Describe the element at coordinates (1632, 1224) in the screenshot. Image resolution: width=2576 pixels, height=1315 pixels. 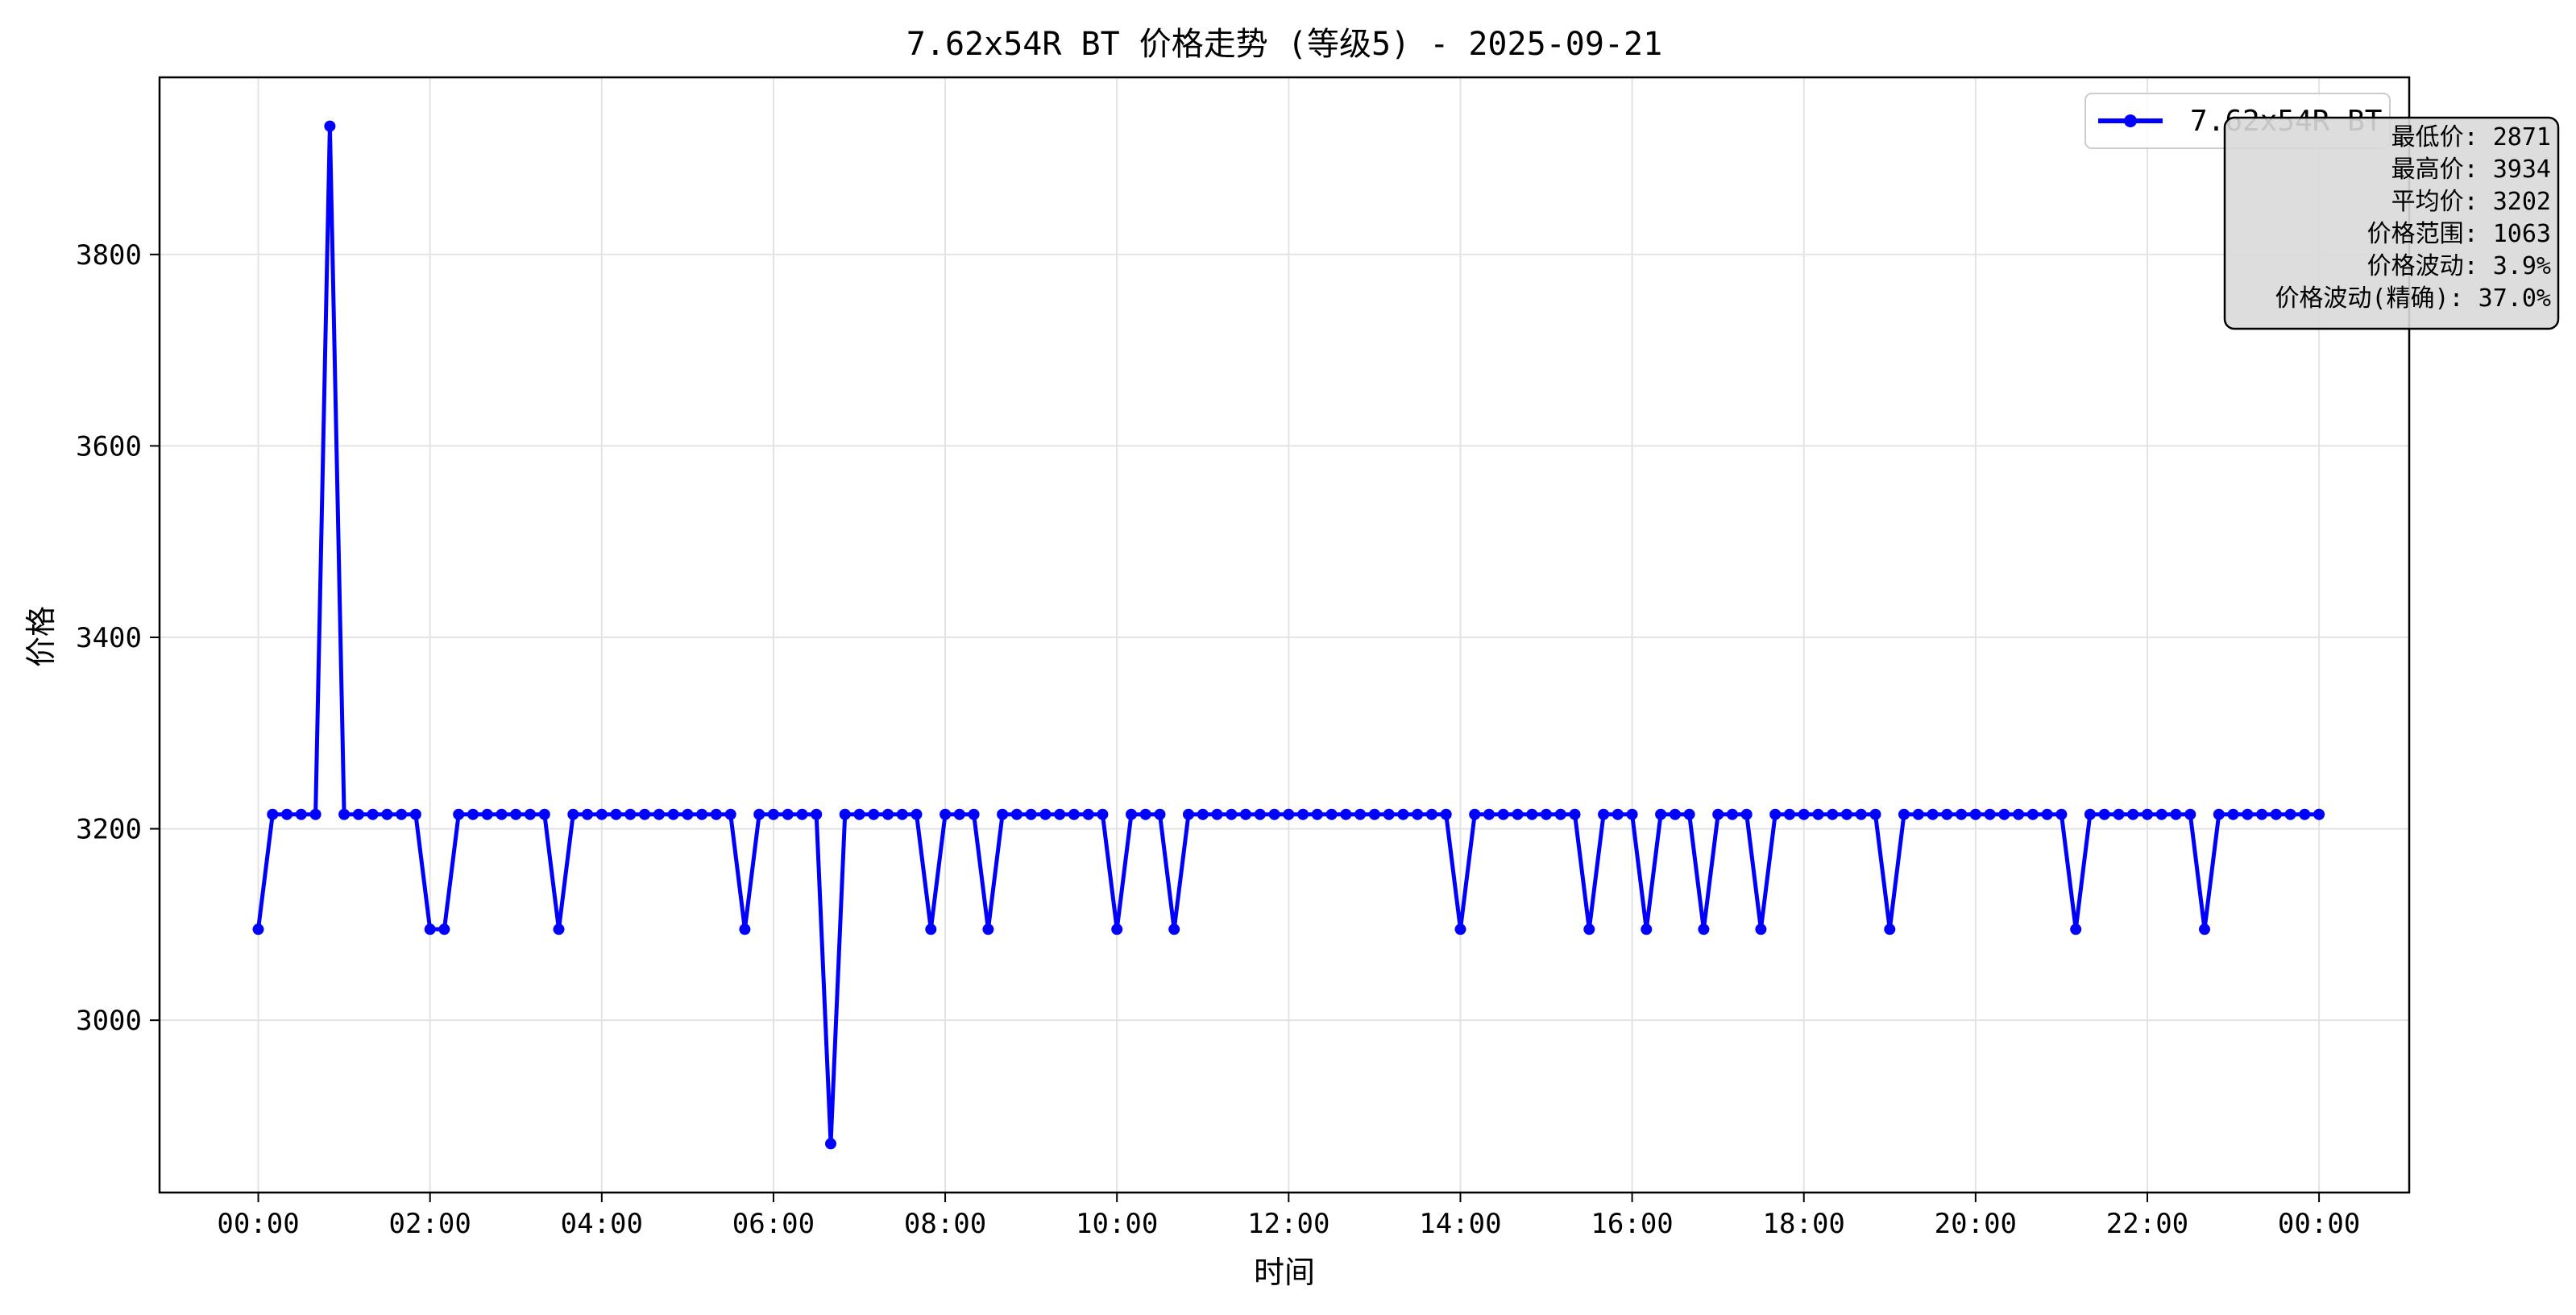
I see `x-tick-label: 16:00` at that location.